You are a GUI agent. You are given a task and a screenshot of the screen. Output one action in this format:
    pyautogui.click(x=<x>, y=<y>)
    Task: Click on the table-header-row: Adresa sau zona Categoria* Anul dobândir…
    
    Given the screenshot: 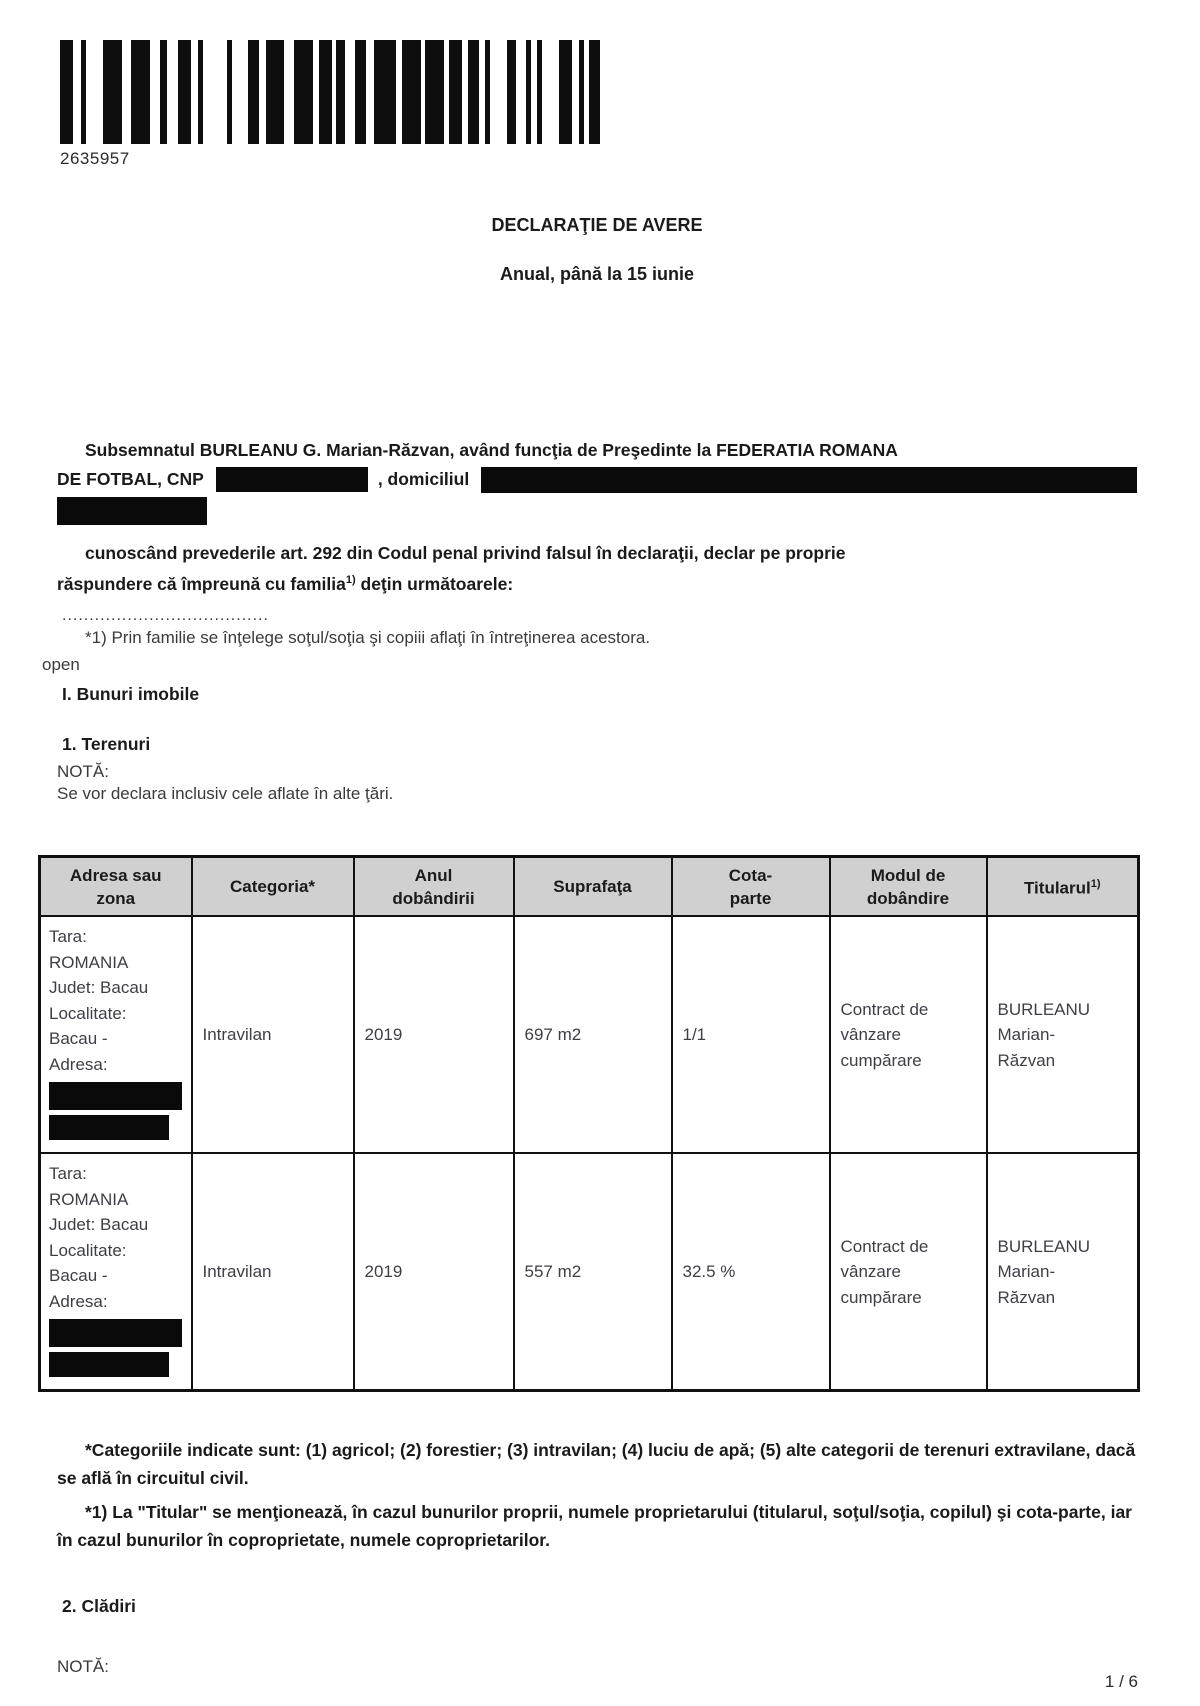 What is the action you would take?
    pyautogui.click(x=589, y=886)
    